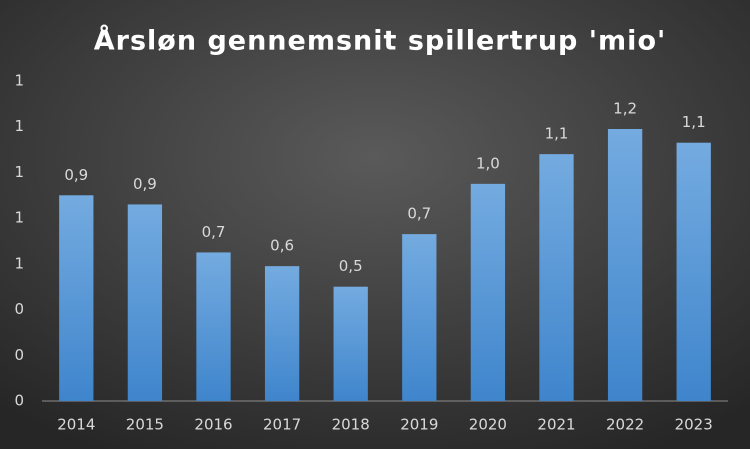  Describe the element at coordinates (282, 246) in the screenshot. I see `data-label: 0,6` at that location.